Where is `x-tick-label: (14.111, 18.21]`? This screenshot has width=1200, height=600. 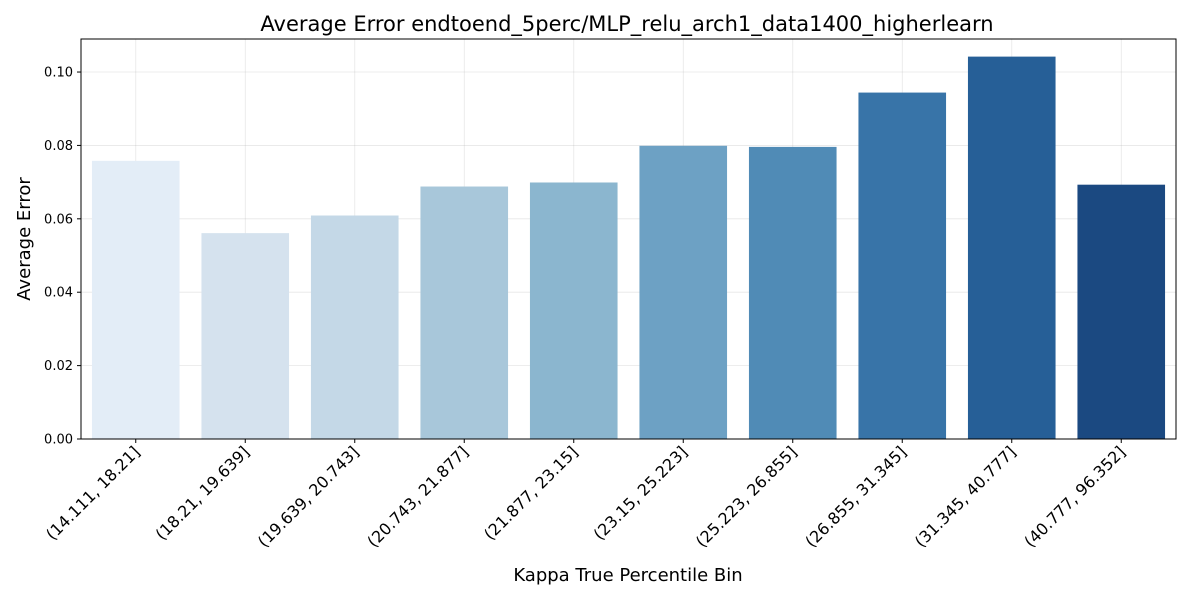 x-tick-label: (14.111, 18.21] is located at coordinates (92, 492).